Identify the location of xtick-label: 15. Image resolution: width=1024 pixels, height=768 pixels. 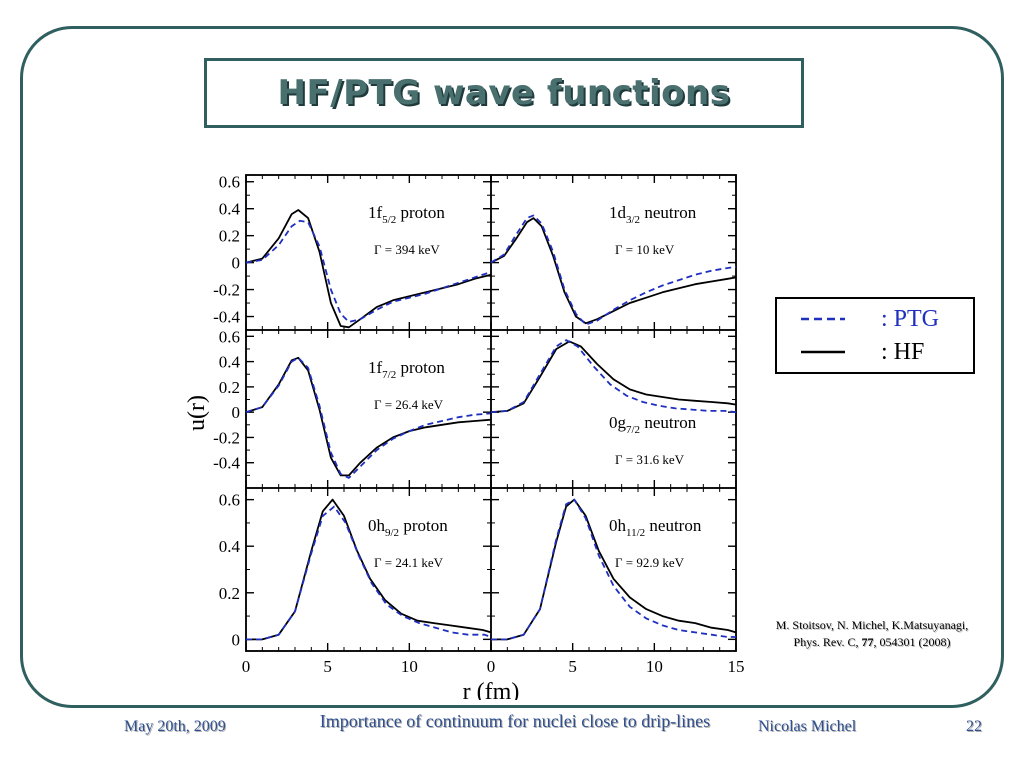
(736, 666).